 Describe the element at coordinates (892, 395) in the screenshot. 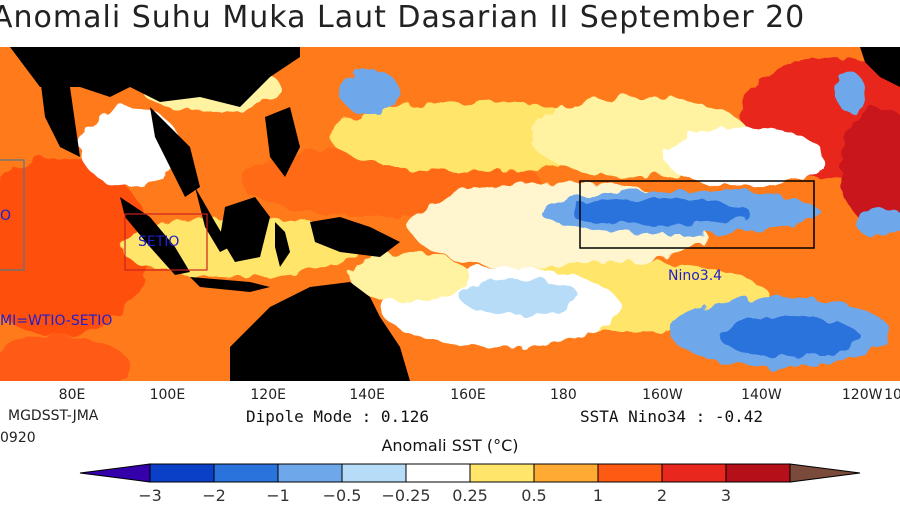

I see `lon-label: 10` at that location.